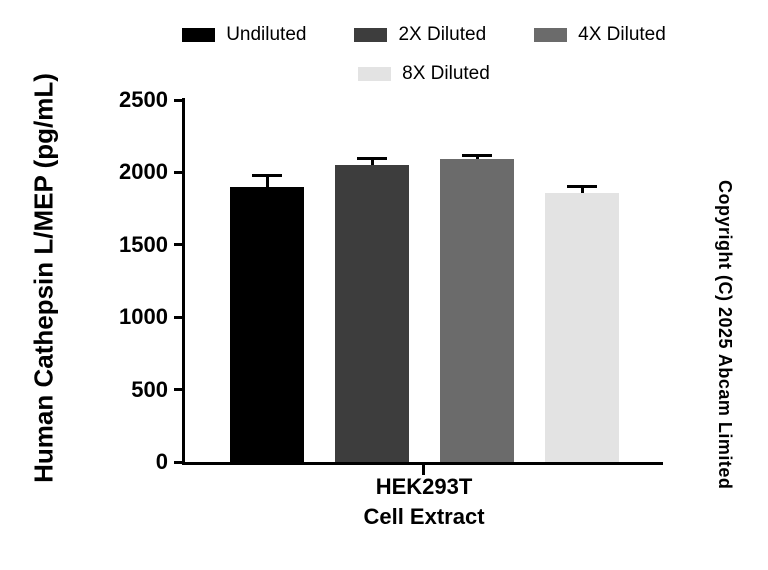 This screenshot has width=768, height=570. I want to click on legend-item-undiluted: Undiluted, so click(244, 35).